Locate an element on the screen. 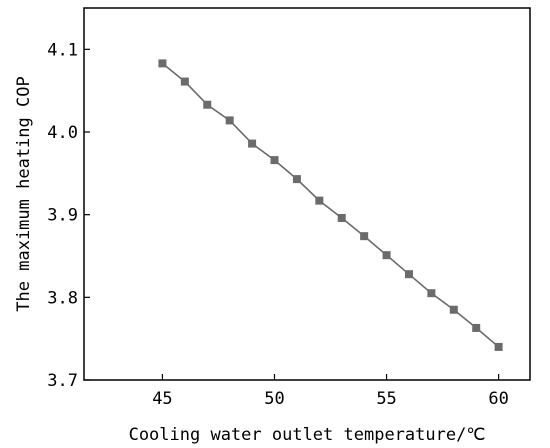 The width and height of the screenshot is (550, 448). x-axis-title: Cooling water outlet temperature/℃ is located at coordinates (307, 435).